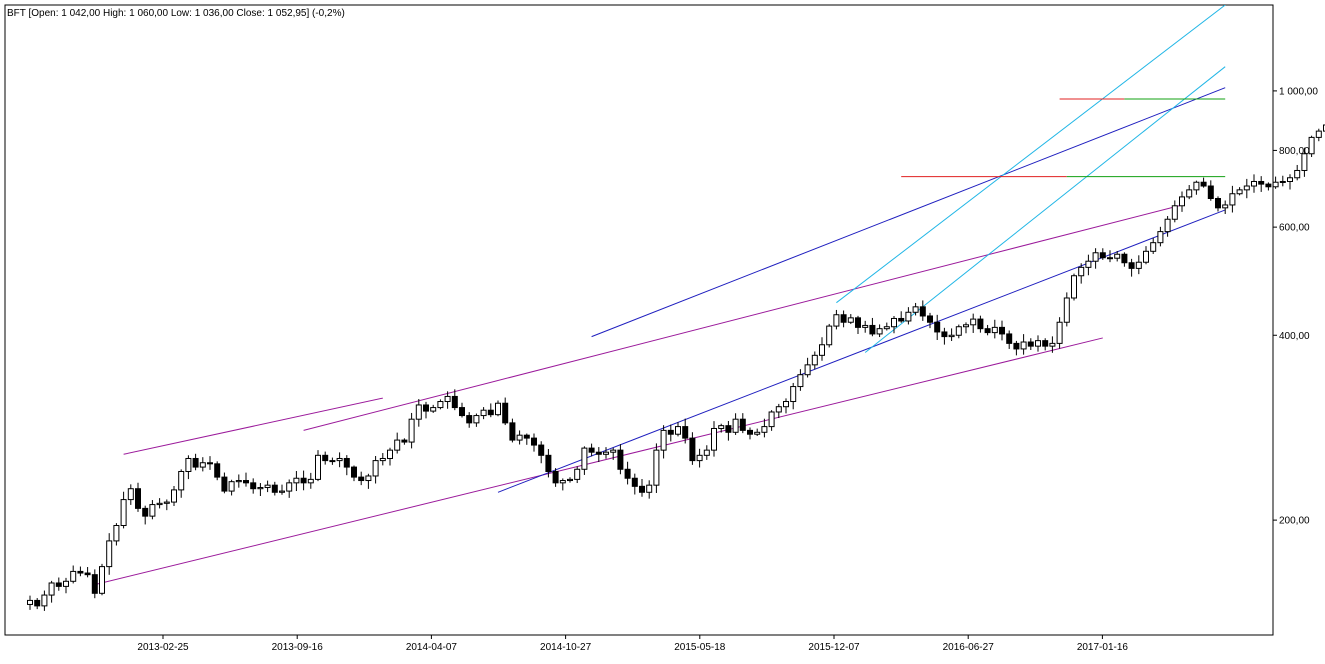 Image resolution: width=1325 pixels, height=664 pixels. I want to click on x-axis-tick-label: 2013-02-25, so click(163, 647).